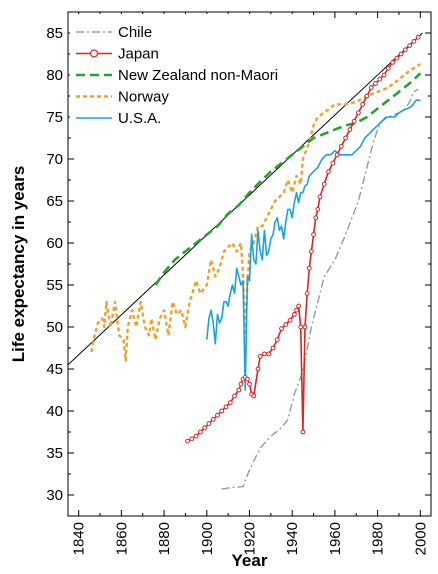  Describe the element at coordinates (138, 54) in the screenshot. I see `legend-label-japan: Japan` at that location.